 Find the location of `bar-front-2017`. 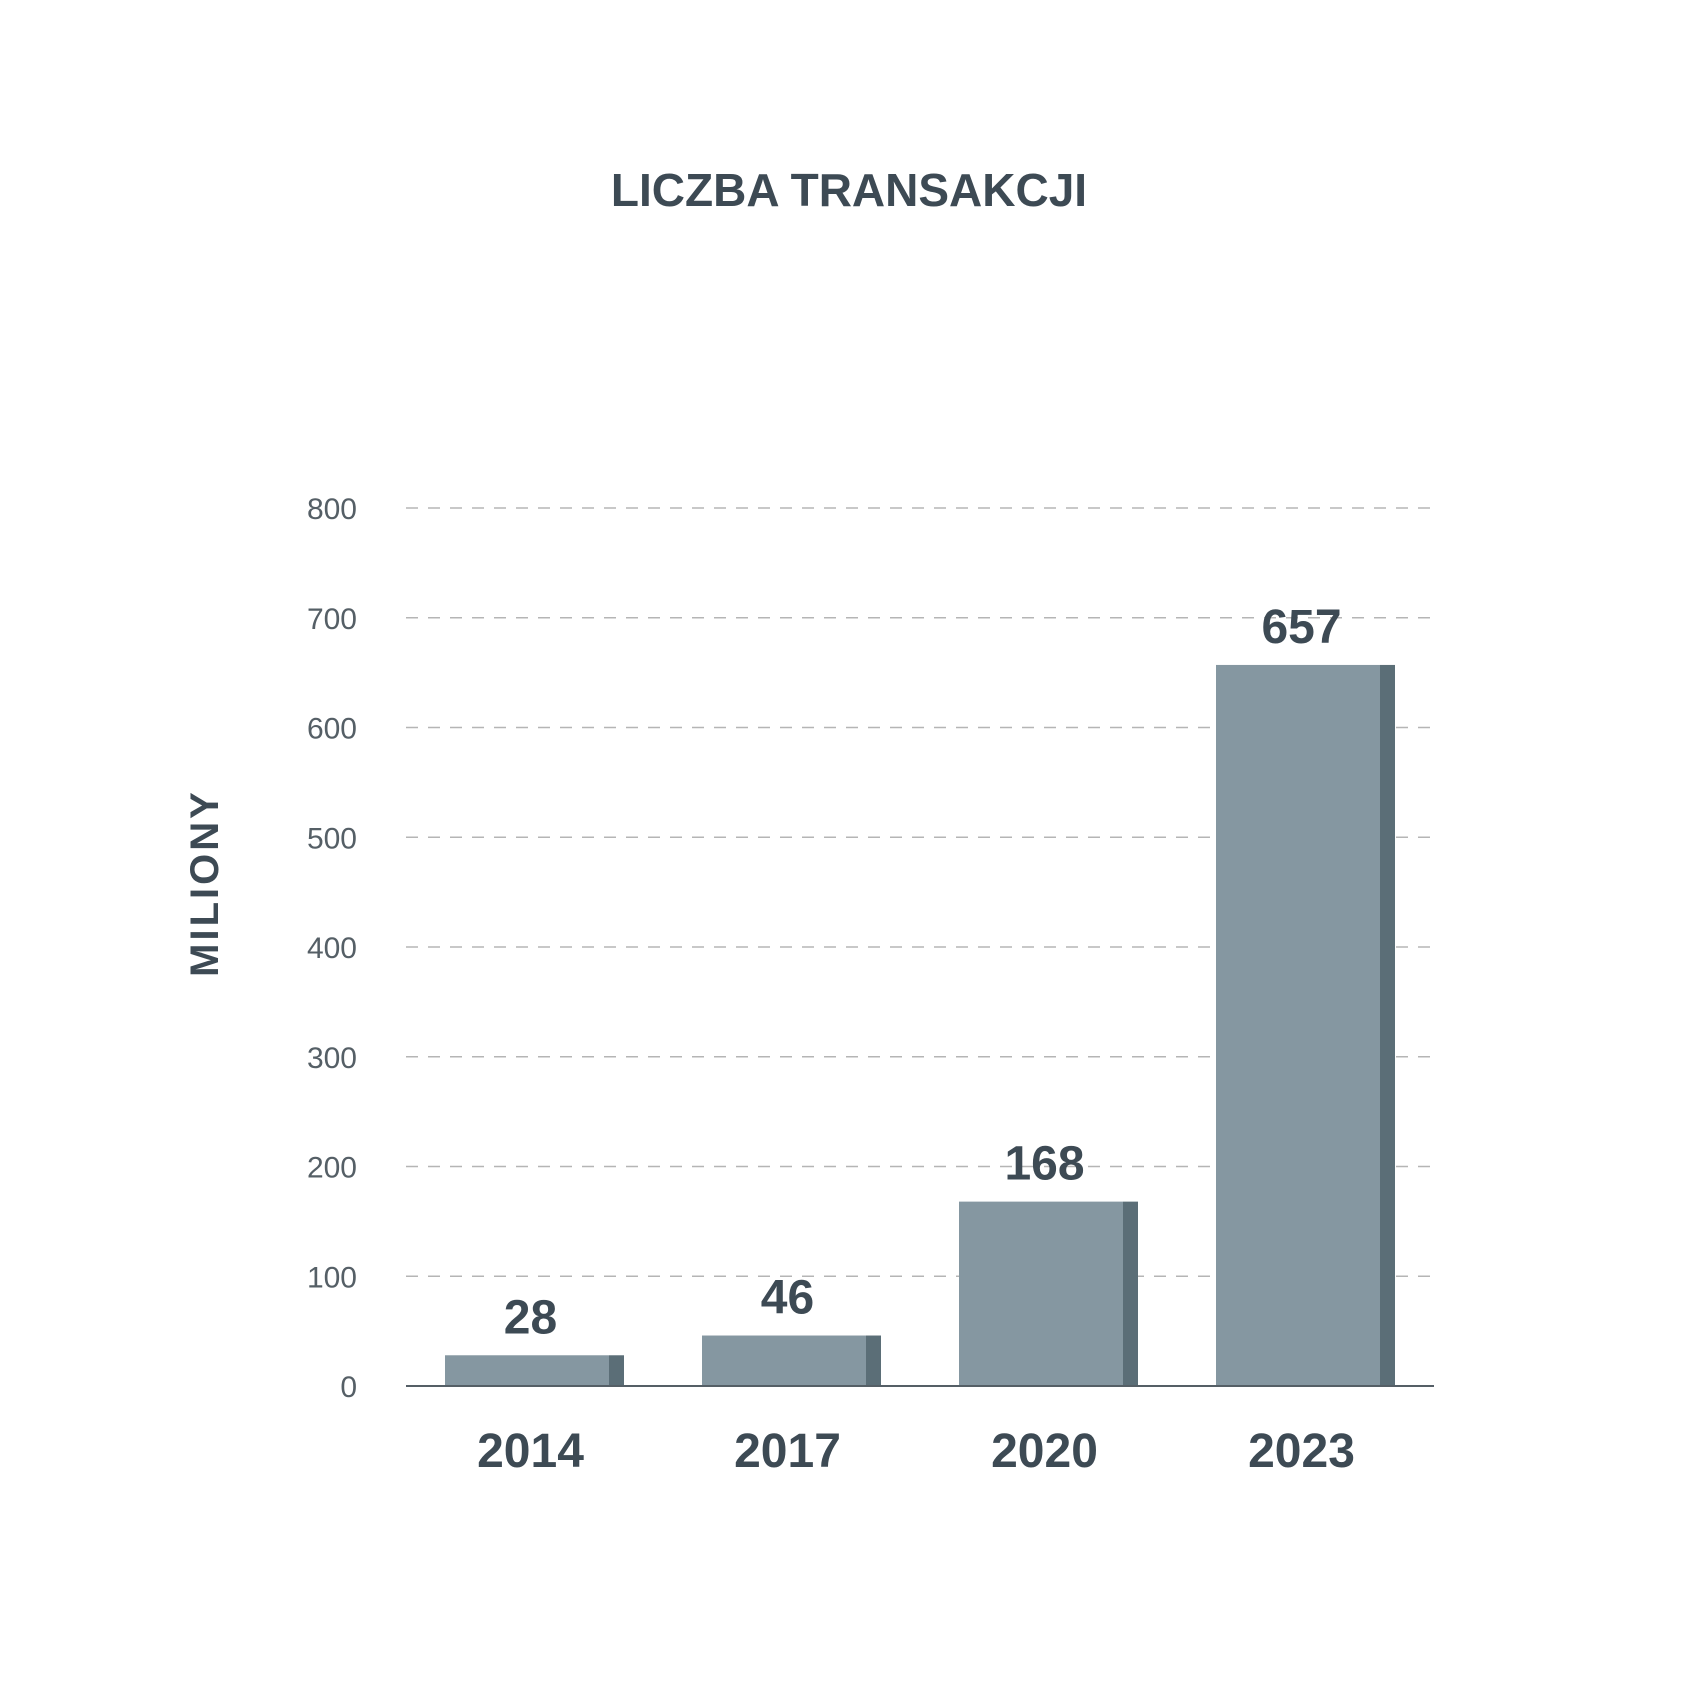

bar-front-2017 is located at coordinates (784, 1360).